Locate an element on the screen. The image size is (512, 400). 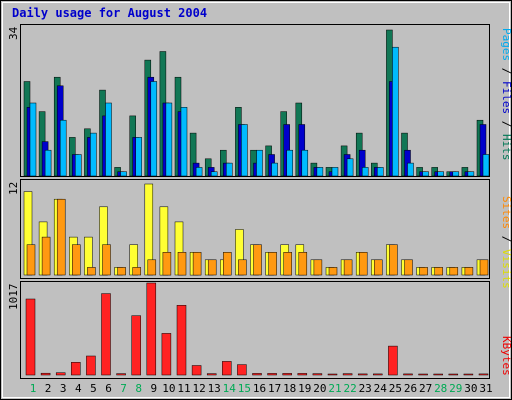
day-label-24: 24 is located at coordinates (381, 388).